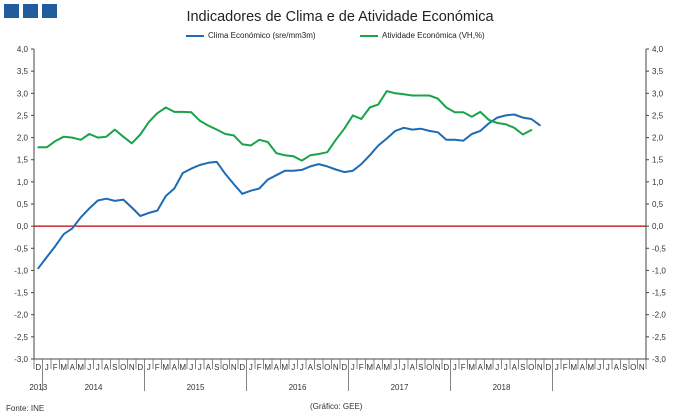 This screenshot has width=680, height=418. What do you see at coordinates (659, 270) in the screenshot?
I see `y-tick-label-right: -1,0` at bounding box center [659, 270].